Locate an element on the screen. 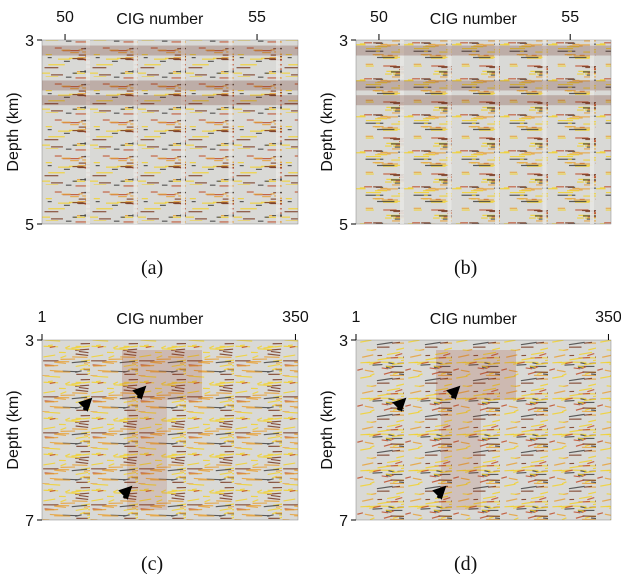 The height and width of the screenshot is (579, 621). caption: (a) is located at coordinates (152, 268).